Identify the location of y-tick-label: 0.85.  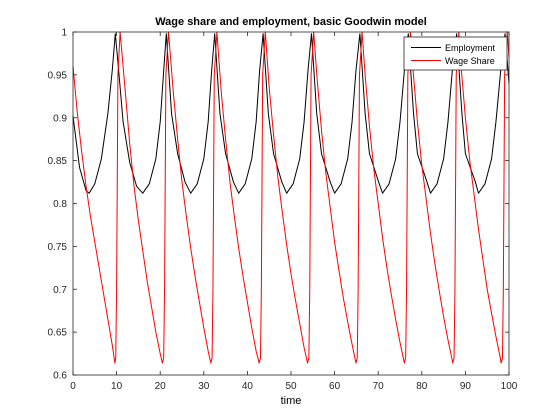
(58, 161).